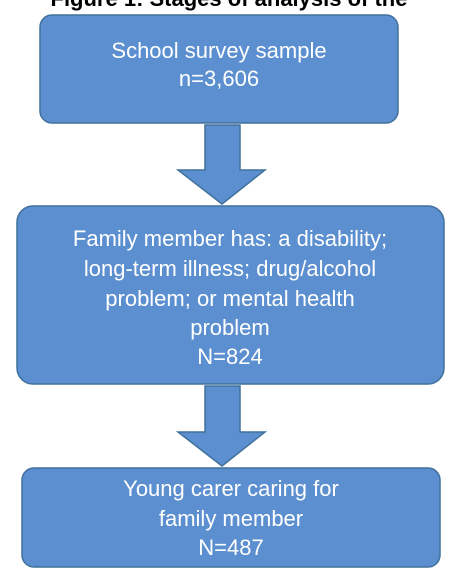 The height and width of the screenshot is (570, 458). Describe the element at coordinates (229, 5) in the screenshot. I see `figure-title: Figure 1: Stages of analysis of the` at that location.